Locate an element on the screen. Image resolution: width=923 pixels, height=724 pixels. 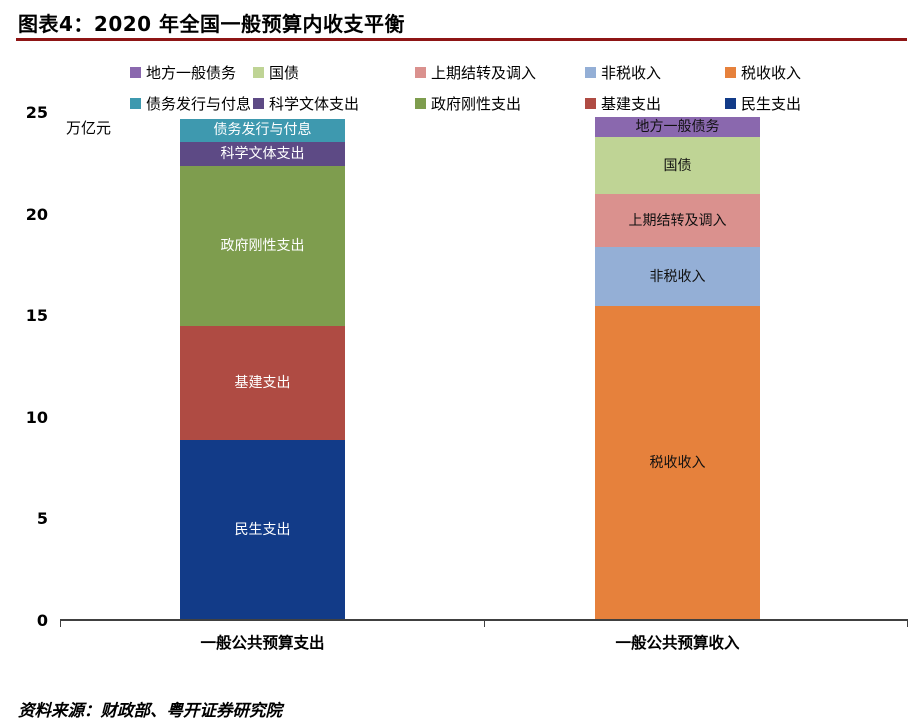
bar-segment-label: 非税收入 is located at coordinates (677, 276).